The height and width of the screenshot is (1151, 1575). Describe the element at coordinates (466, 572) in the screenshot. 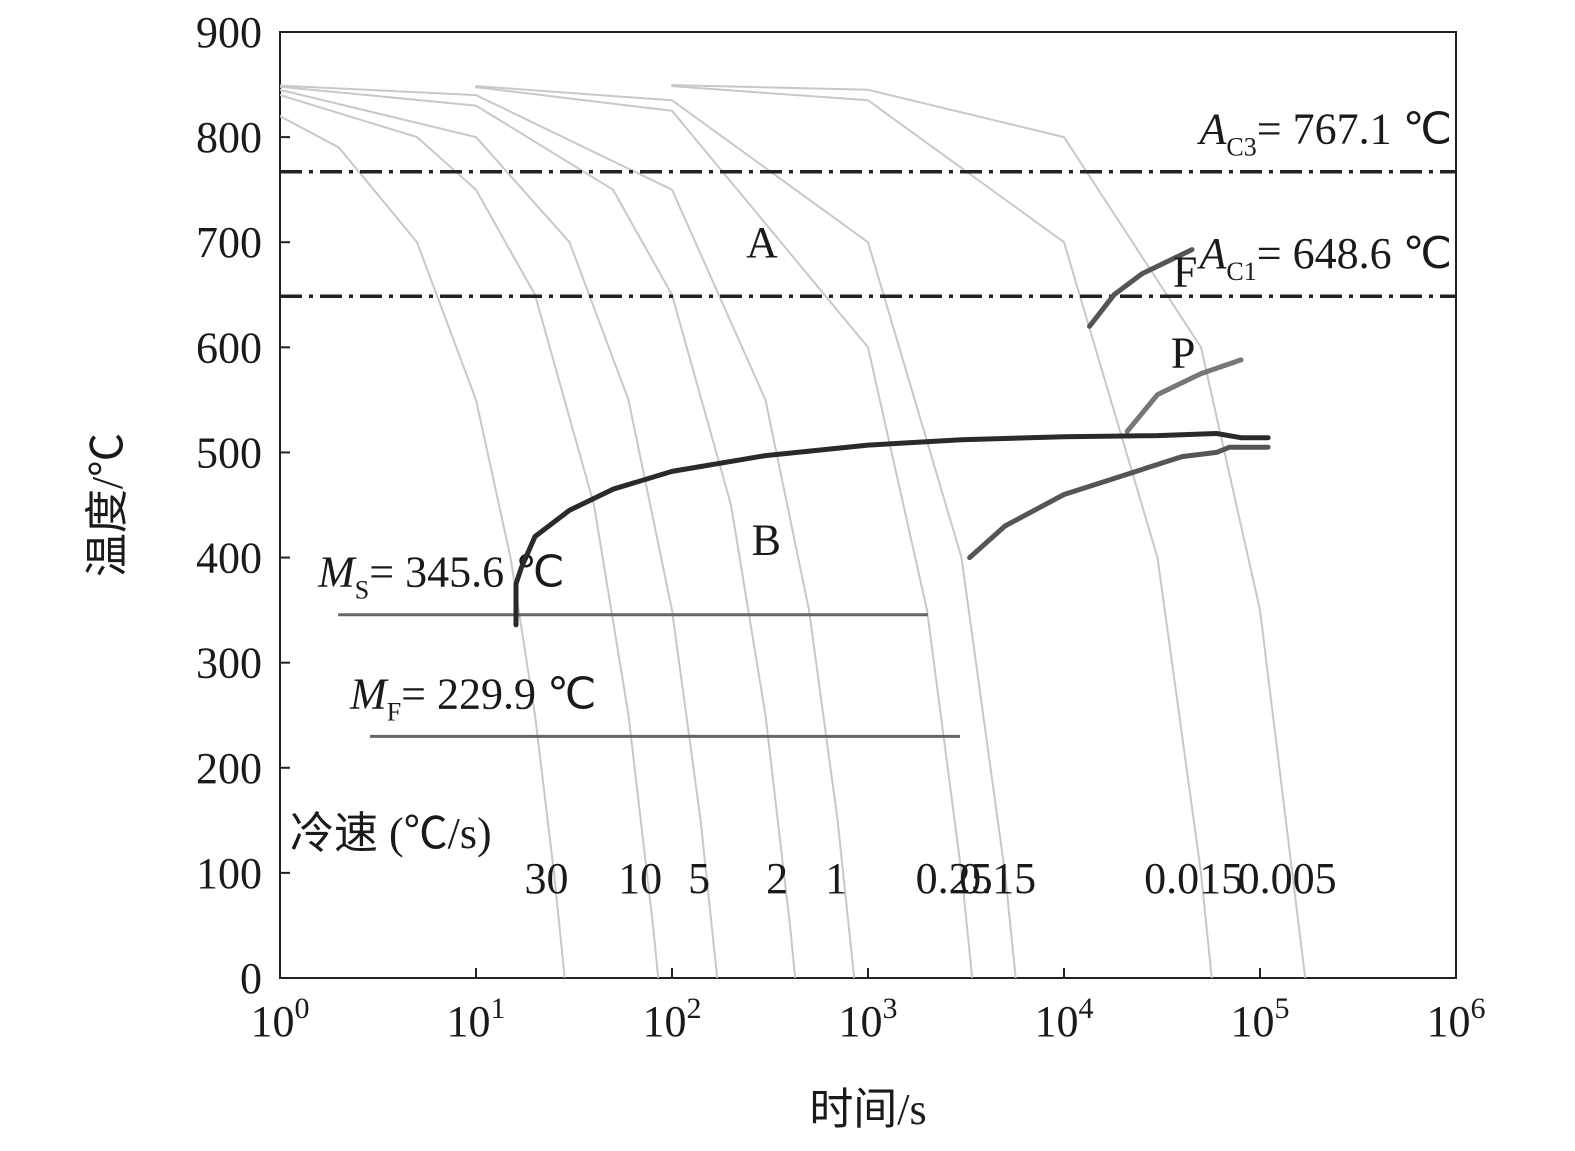

I see `critical-value: = 345.6 ℃` at that location.